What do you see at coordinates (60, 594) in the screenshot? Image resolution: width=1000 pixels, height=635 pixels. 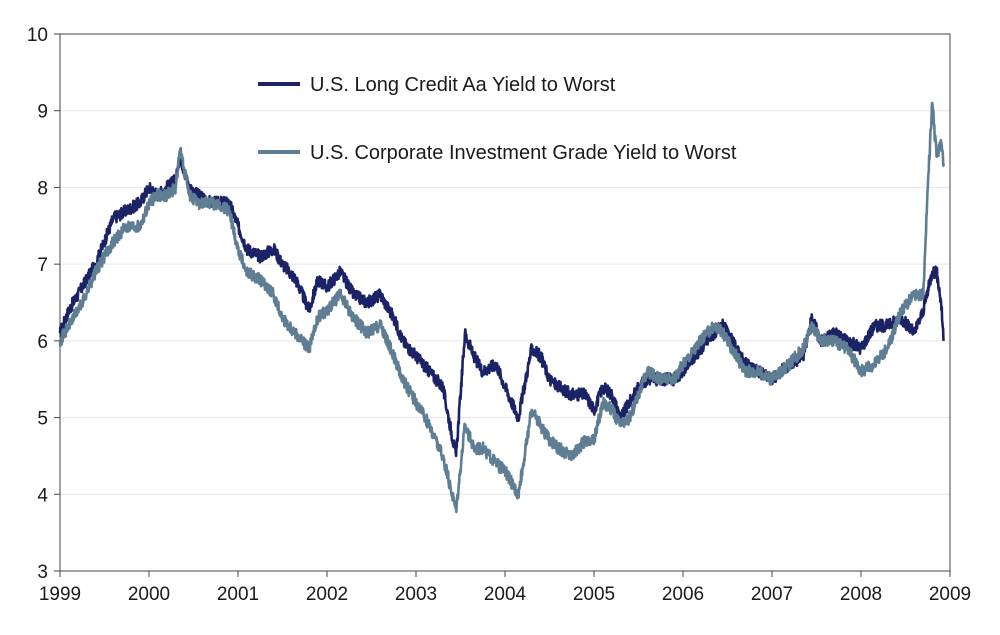 I see `x-tick-label: 1999` at bounding box center [60, 594].